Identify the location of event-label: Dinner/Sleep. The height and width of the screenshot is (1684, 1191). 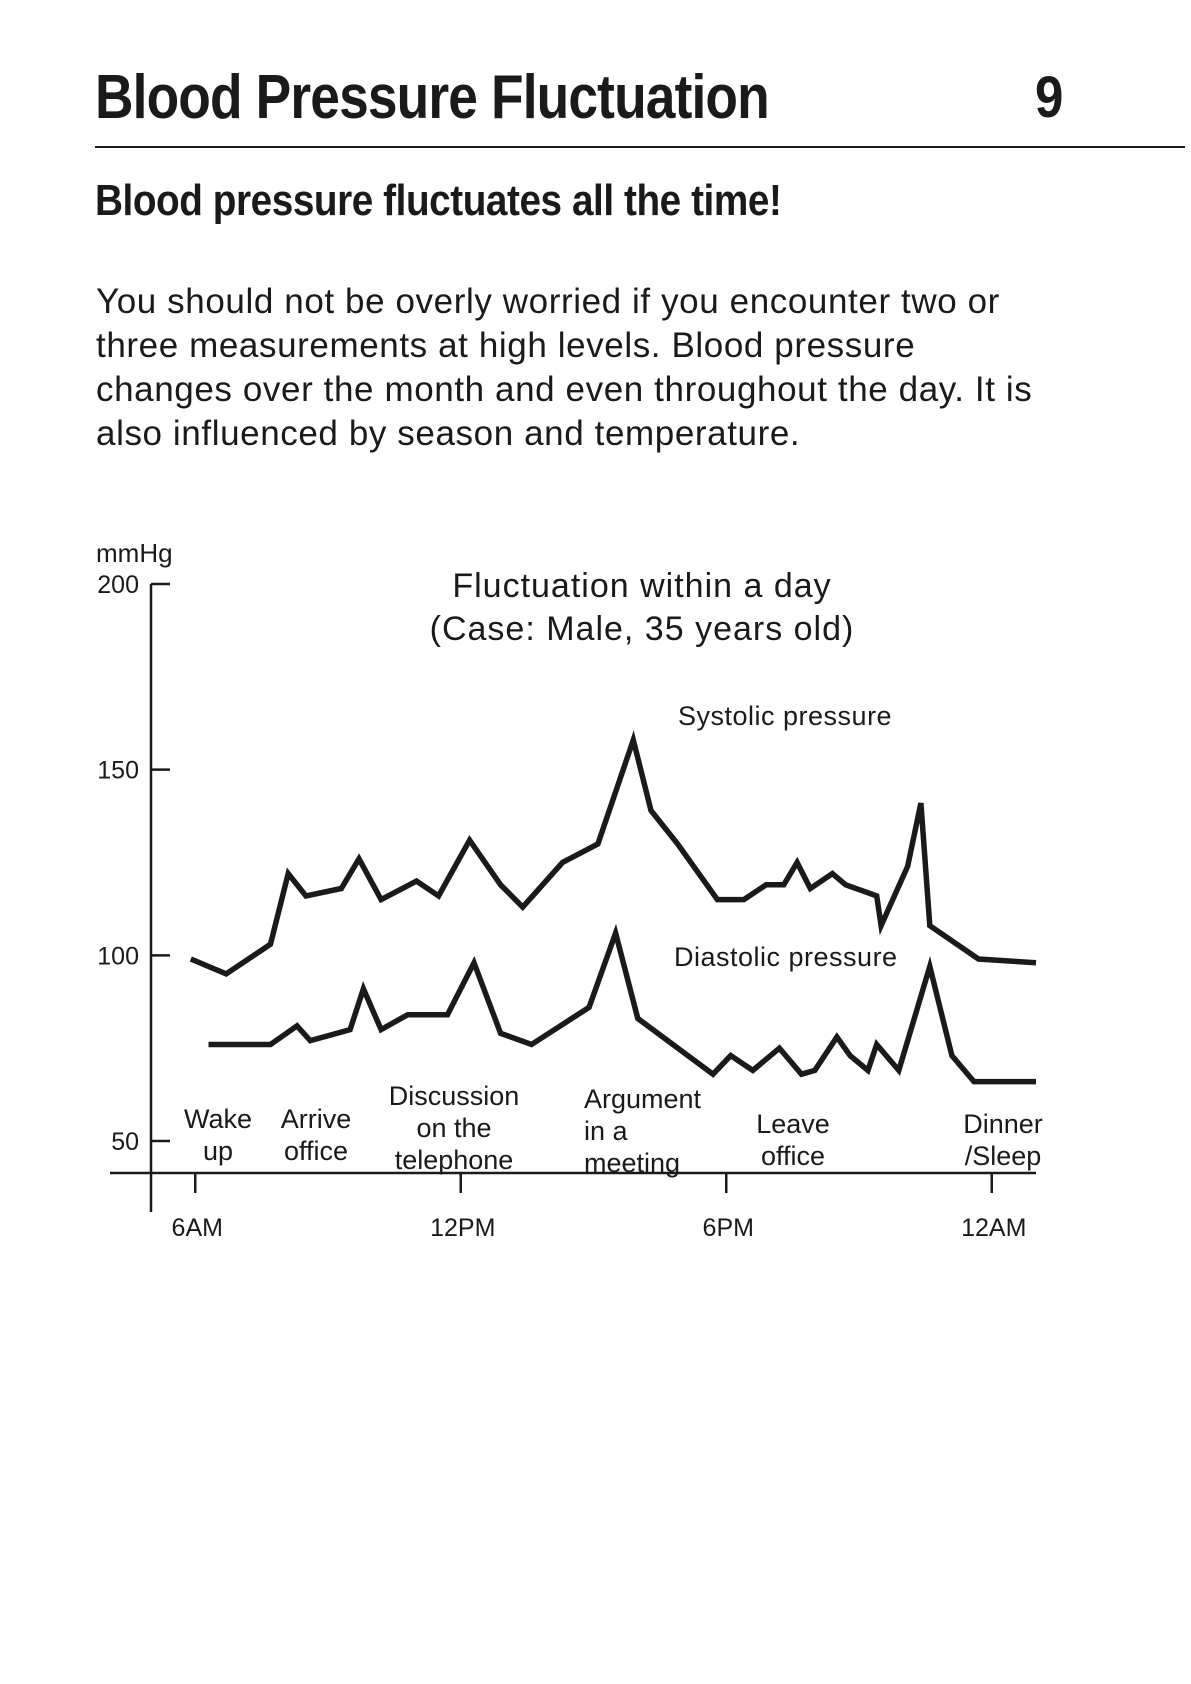
(1003, 1140).